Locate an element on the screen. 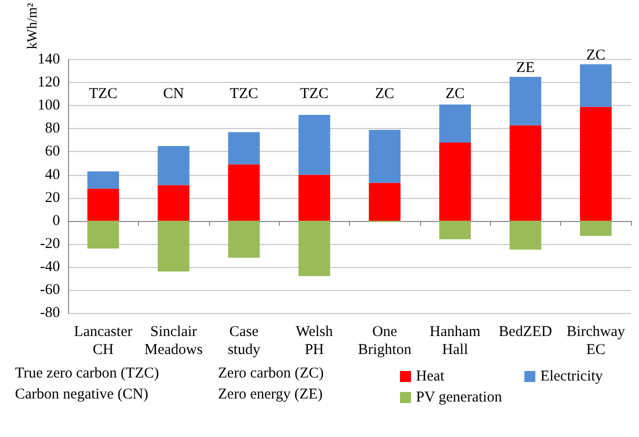 The height and width of the screenshot is (437, 639). y-tick-label: 0 is located at coordinates (56, 220).